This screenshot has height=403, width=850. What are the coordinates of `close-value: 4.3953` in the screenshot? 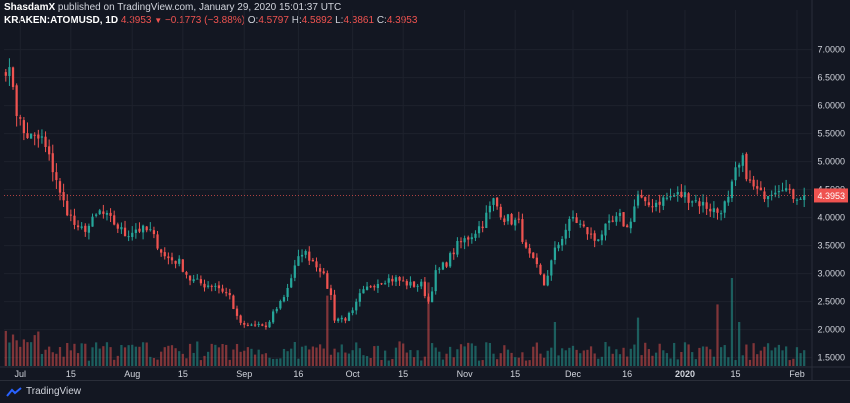 It's located at (402, 20).